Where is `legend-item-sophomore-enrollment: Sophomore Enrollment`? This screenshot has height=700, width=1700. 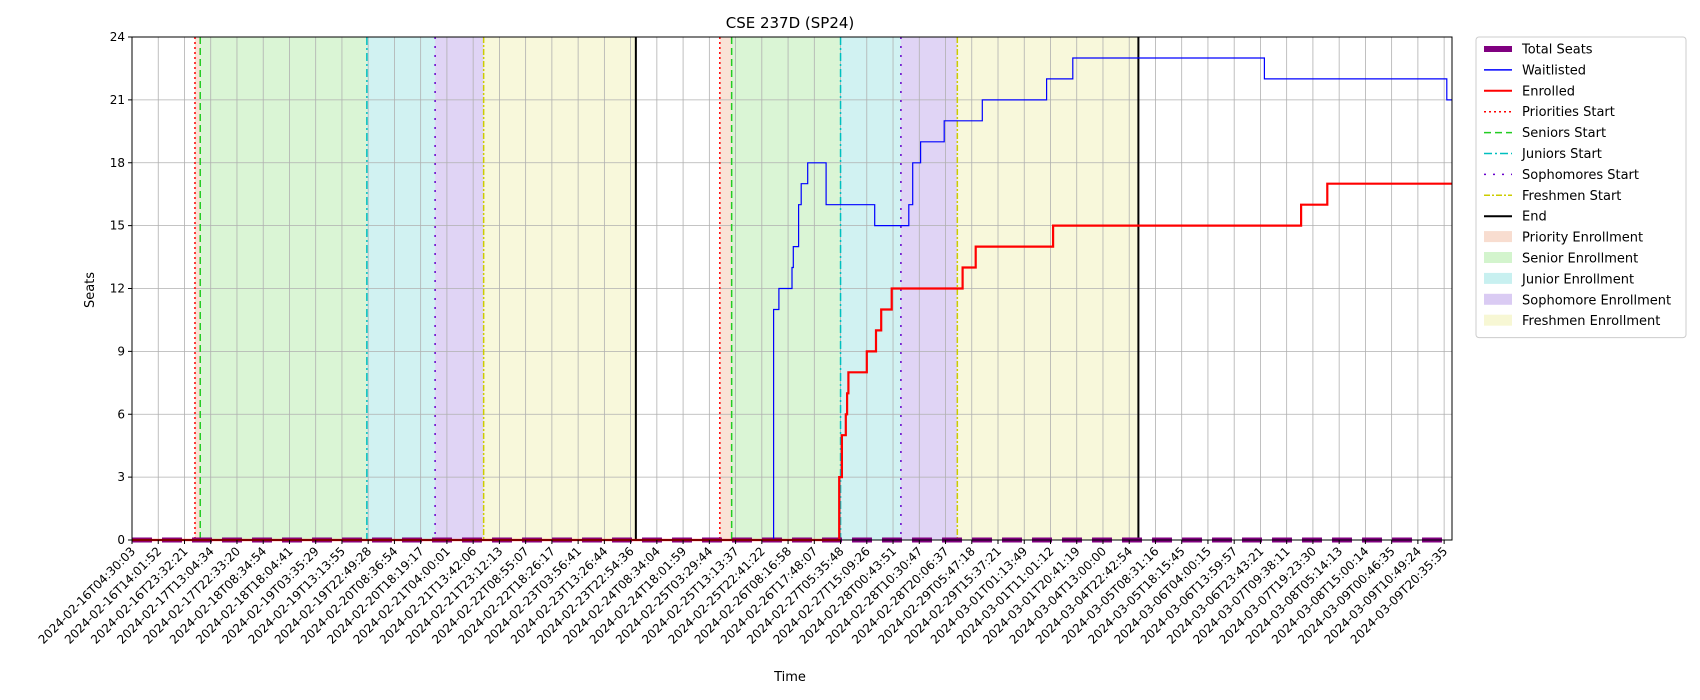 legend-item-sophomore-enrollment: Sophomore Enrollment is located at coordinates (1577, 300).